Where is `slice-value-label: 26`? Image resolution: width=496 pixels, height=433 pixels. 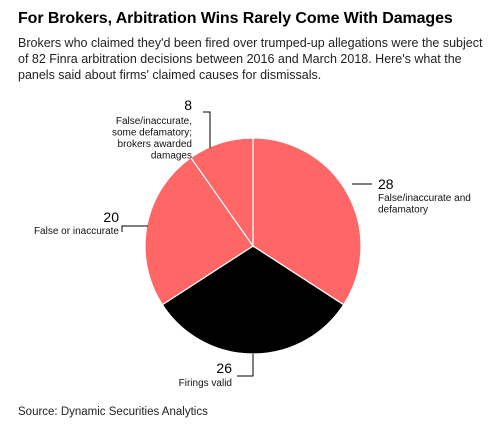
slice-value-label: 26 is located at coordinates (224, 368).